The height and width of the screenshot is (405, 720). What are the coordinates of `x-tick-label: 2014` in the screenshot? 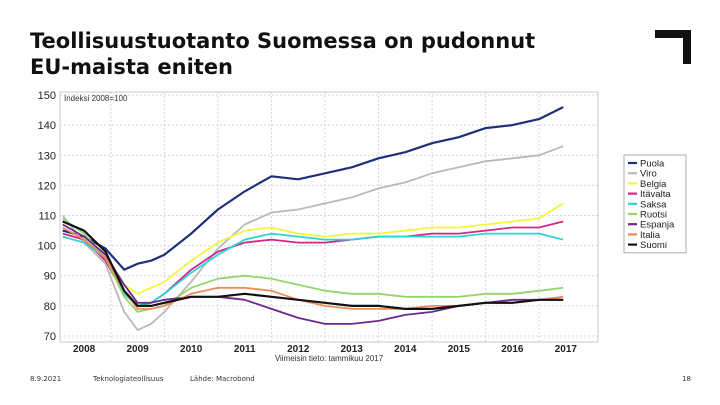 It's located at (405, 349).